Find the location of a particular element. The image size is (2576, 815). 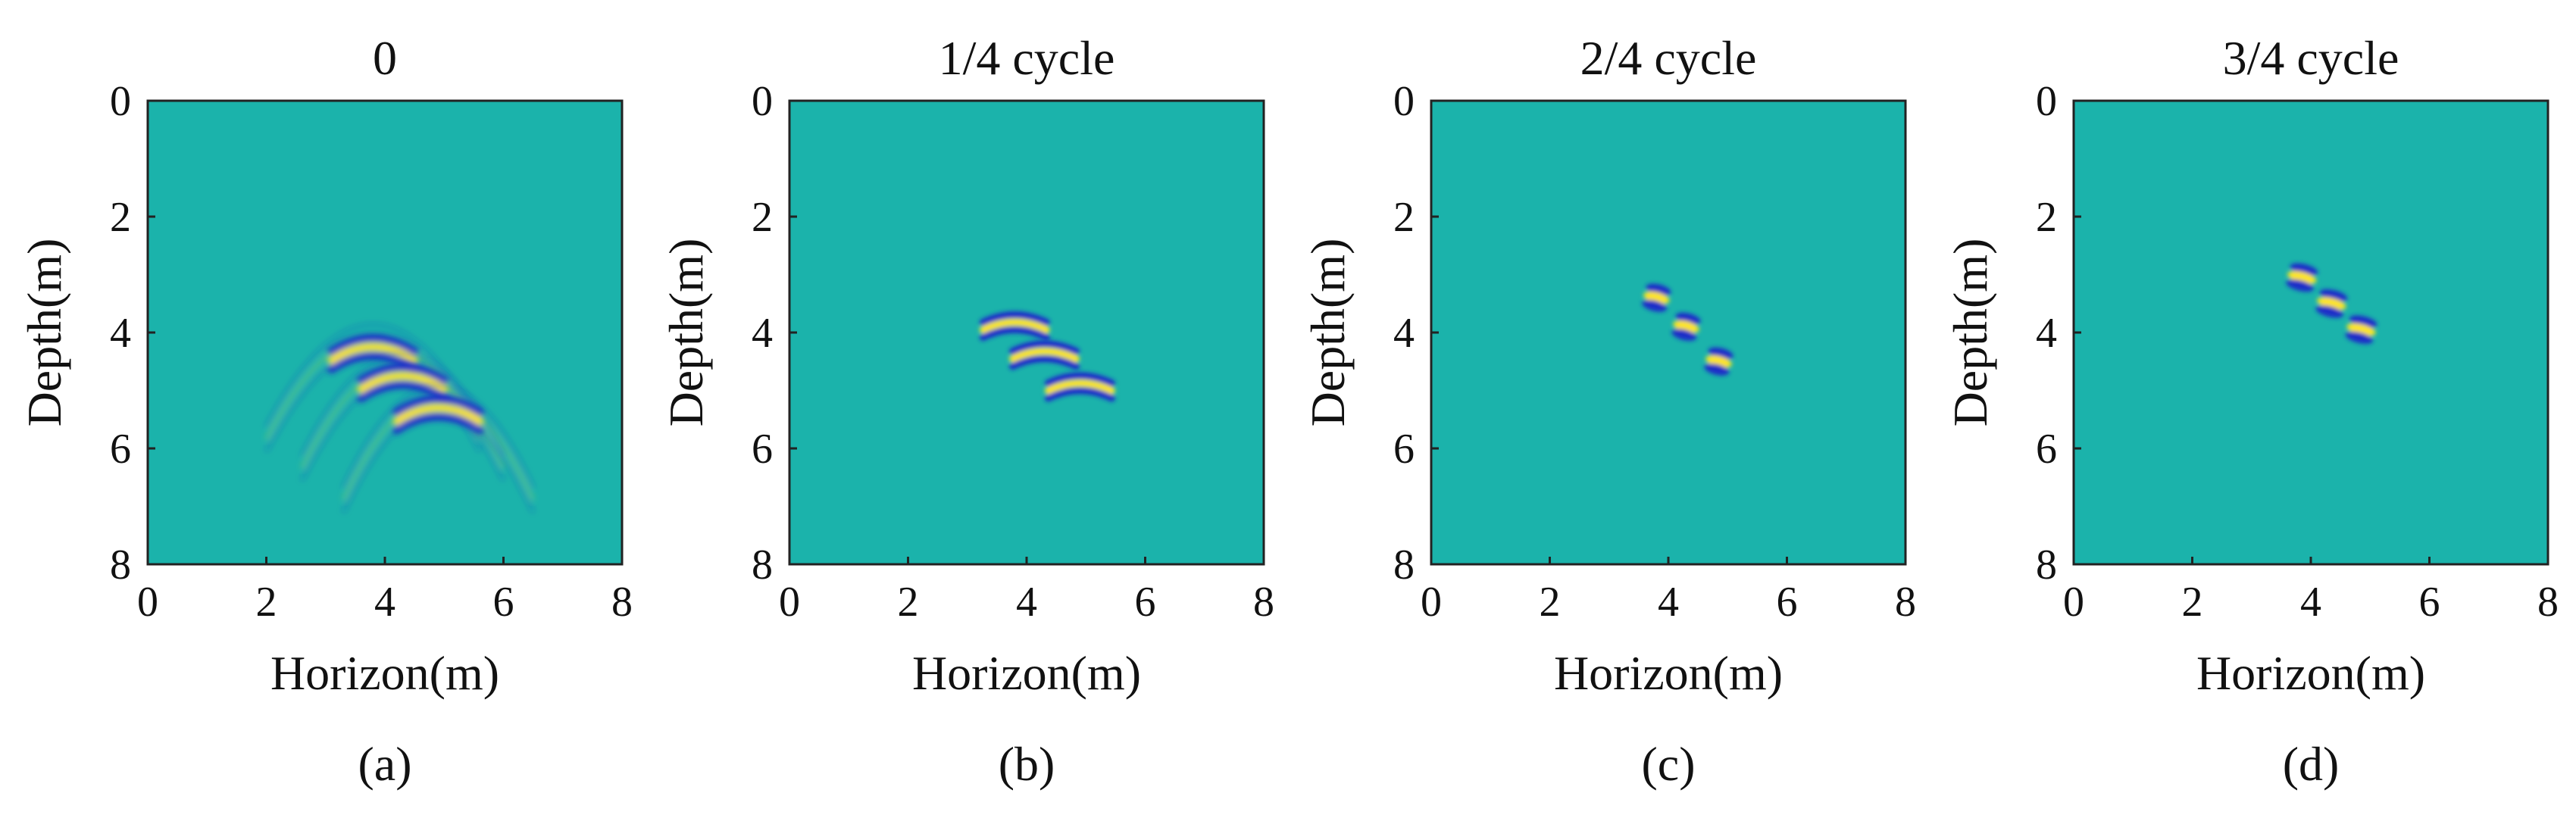

panel-caption: (b) is located at coordinates (1027, 764).